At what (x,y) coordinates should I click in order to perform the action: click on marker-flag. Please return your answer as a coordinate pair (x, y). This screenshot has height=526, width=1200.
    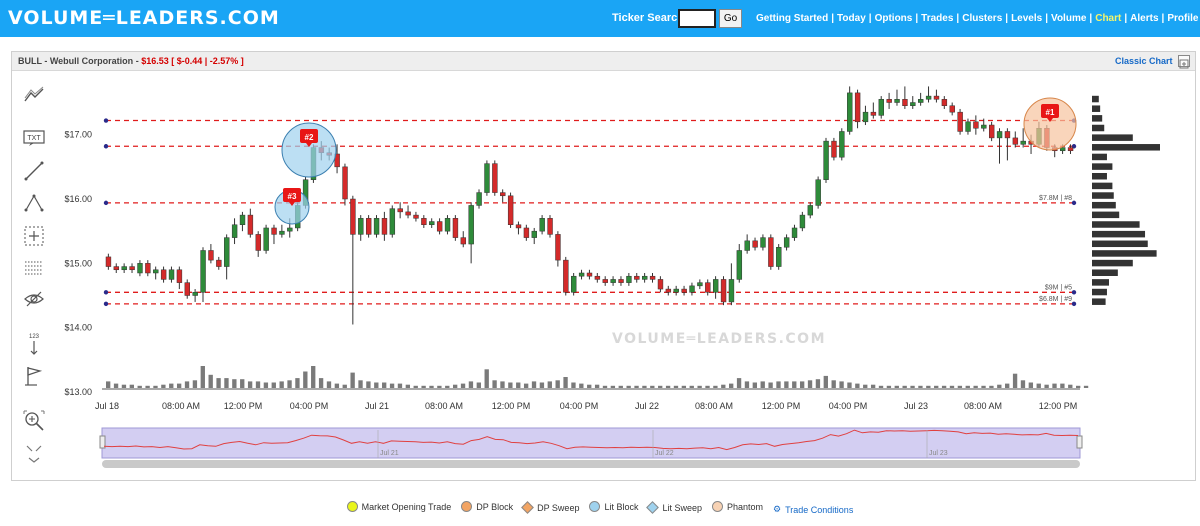
    Looking at the image, I should click on (1050, 111).